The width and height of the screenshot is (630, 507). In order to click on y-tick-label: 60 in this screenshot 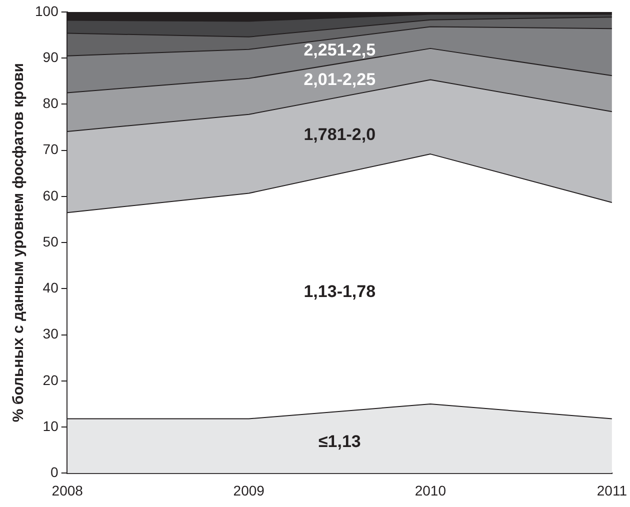, I will do `click(50, 195)`.